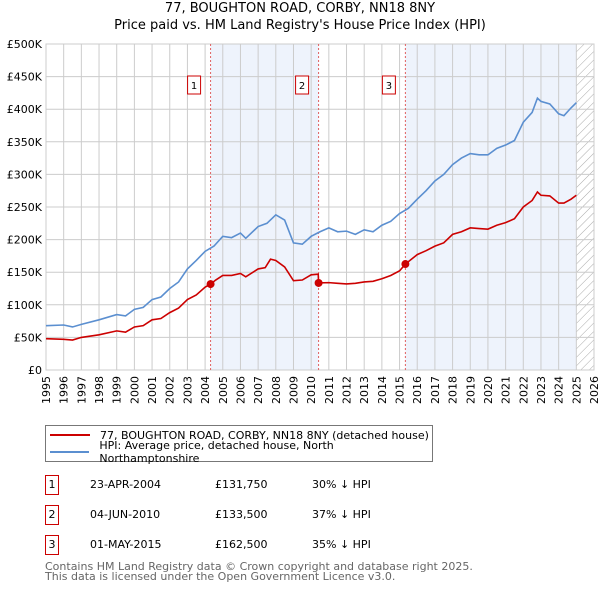 This screenshot has height=590, width=600. What do you see at coordinates (81, 390) in the screenshot?
I see `x-tick-label: 1997` at bounding box center [81, 390].